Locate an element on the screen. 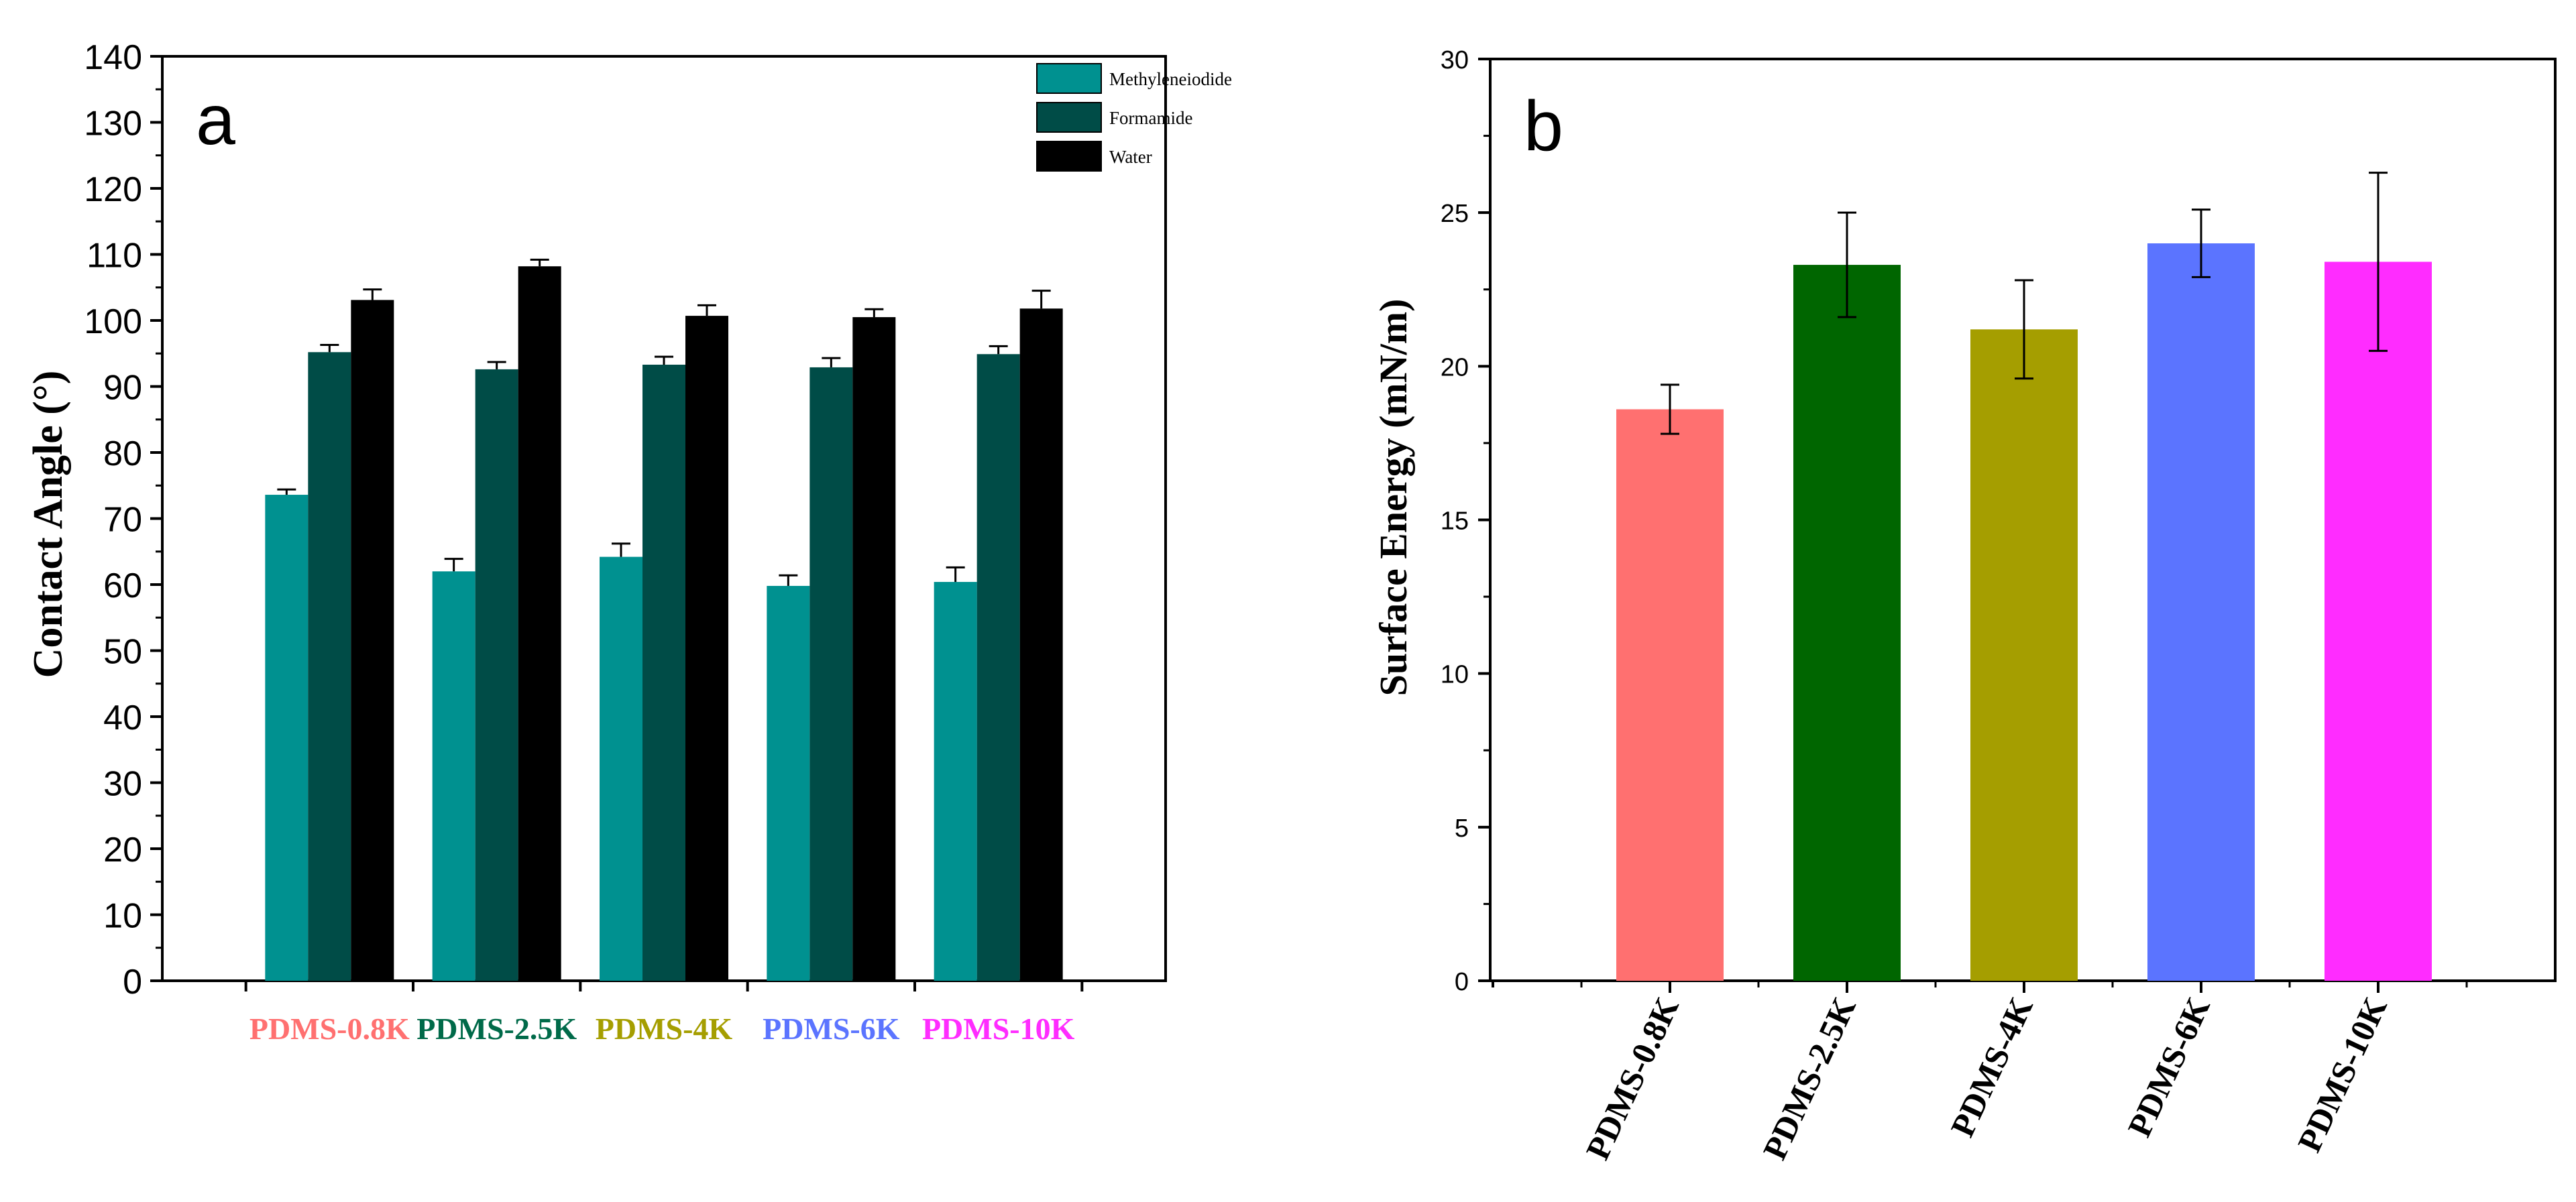 The width and height of the screenshot is (2576, 1202). legend-swatch-water is located at coordinates (1069, 156).